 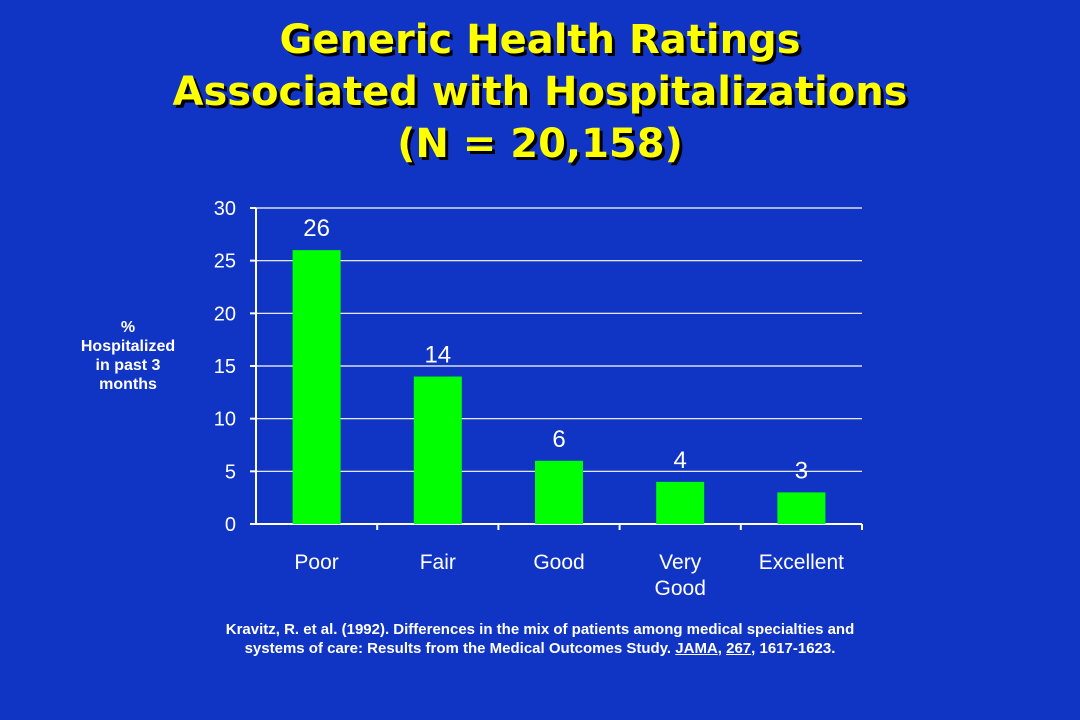 What do you see at coordinates (696, 648) in the screenshot?
I see `citation-journal: JAMA` at bounding box center [696, 648].